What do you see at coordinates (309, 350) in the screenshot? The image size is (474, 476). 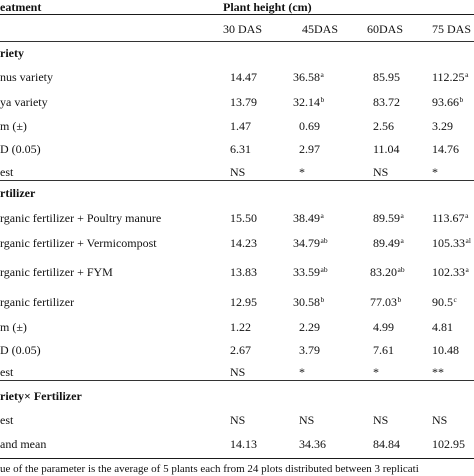 I see `cell-45das: 3.79` at bounding box center [309, 350].